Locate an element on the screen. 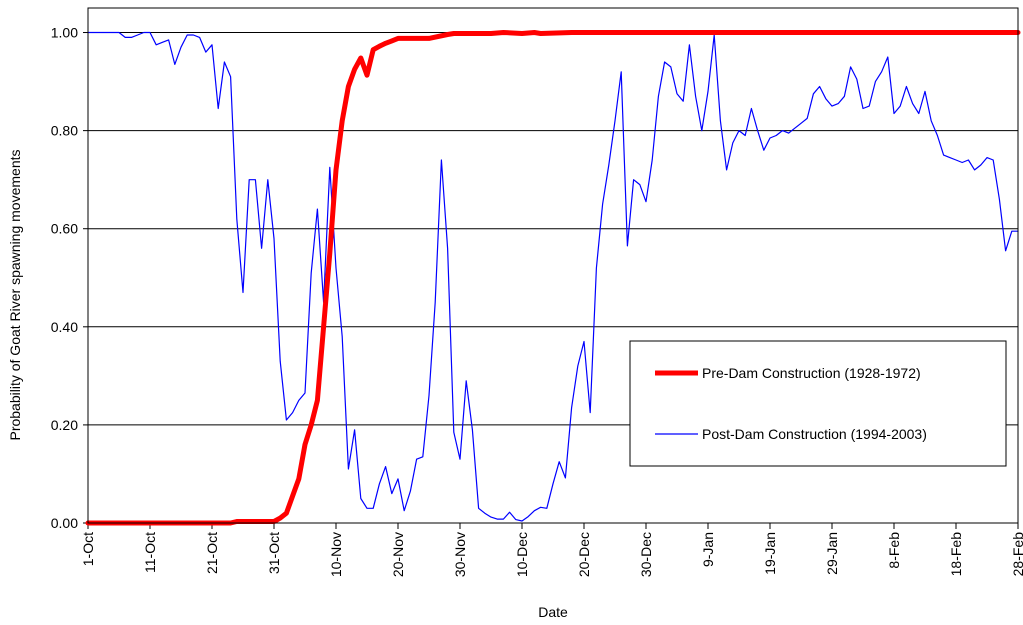 Image resolution: width=1023 pixels, height=625 pixels. x-tick-label: 9-Jan is located at coordinates (708, 549).